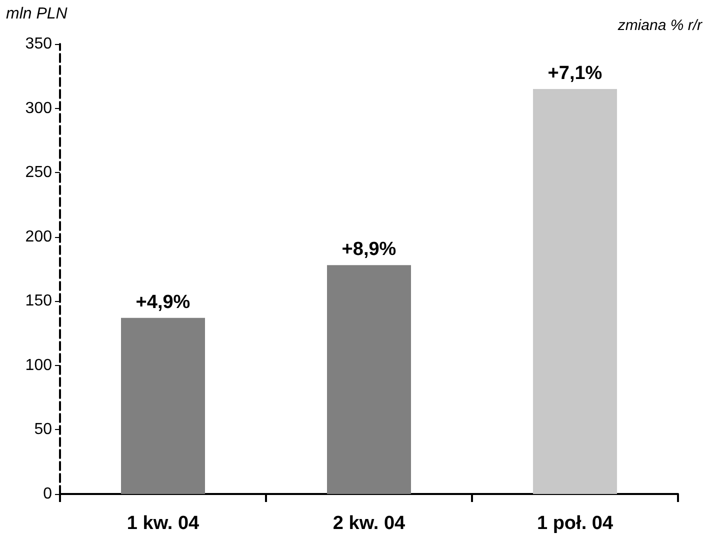 The width and height of the screenshot is (708, 539). I want to click on y-tick-label: 200, so click(38, 237).